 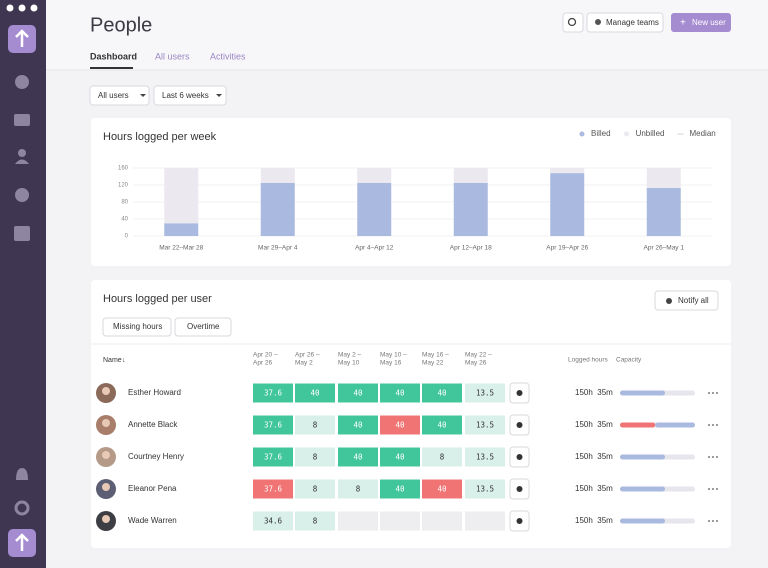 What do you see at coordinates (701, 22) in the screenshot?
I see `new-user-button` at bounding box center [701, 22].